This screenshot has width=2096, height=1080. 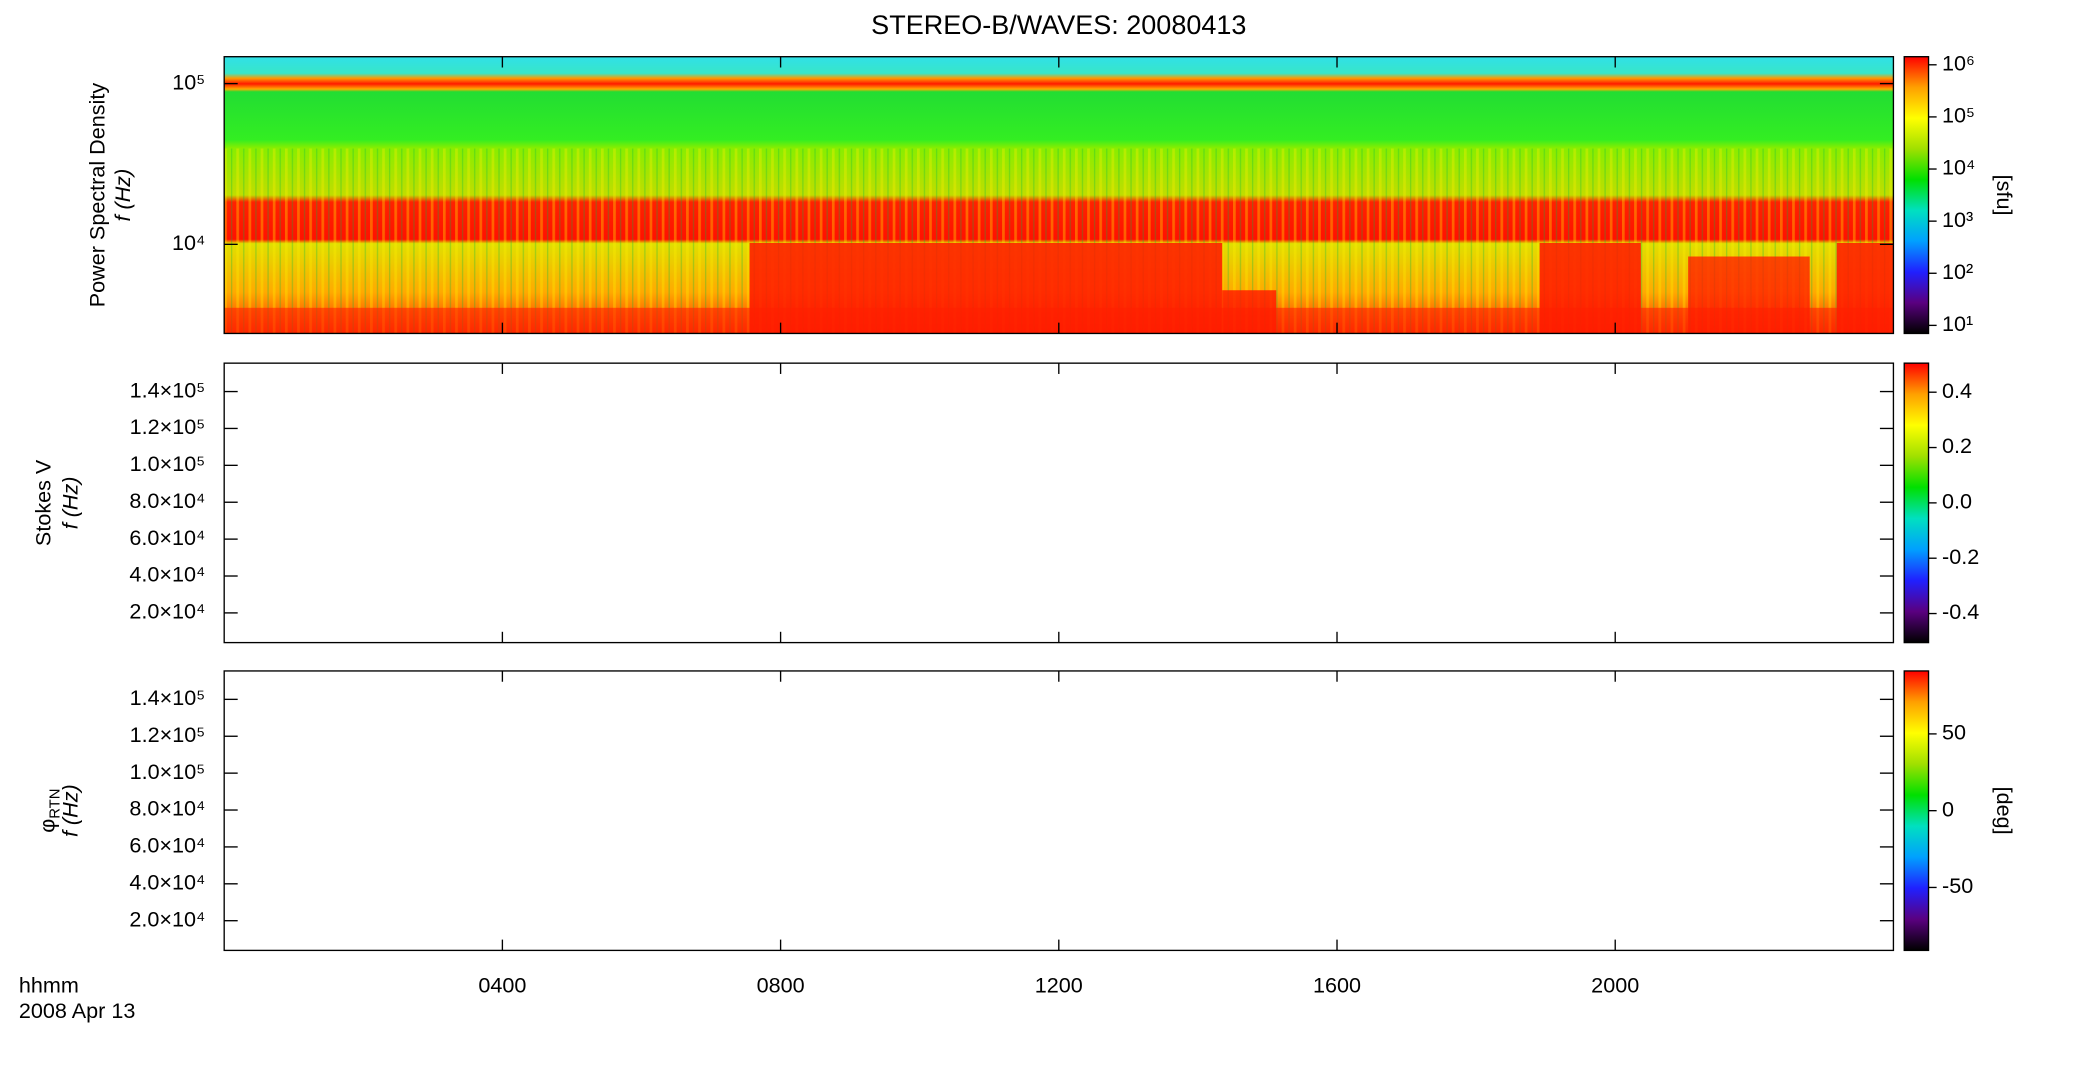 What do you see at coordinates (77, 1010) in the screenshot?
I see `x-axis-date: 2008 Apr 13` at bounding box center [77, 1010].